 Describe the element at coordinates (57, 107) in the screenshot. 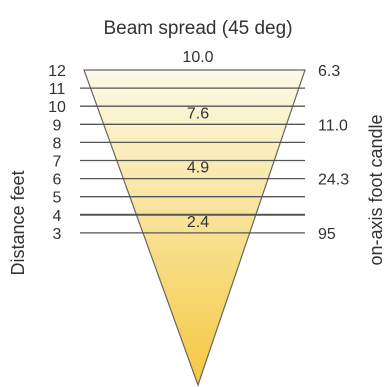

I see `distance-tick-10: 10` at that location.